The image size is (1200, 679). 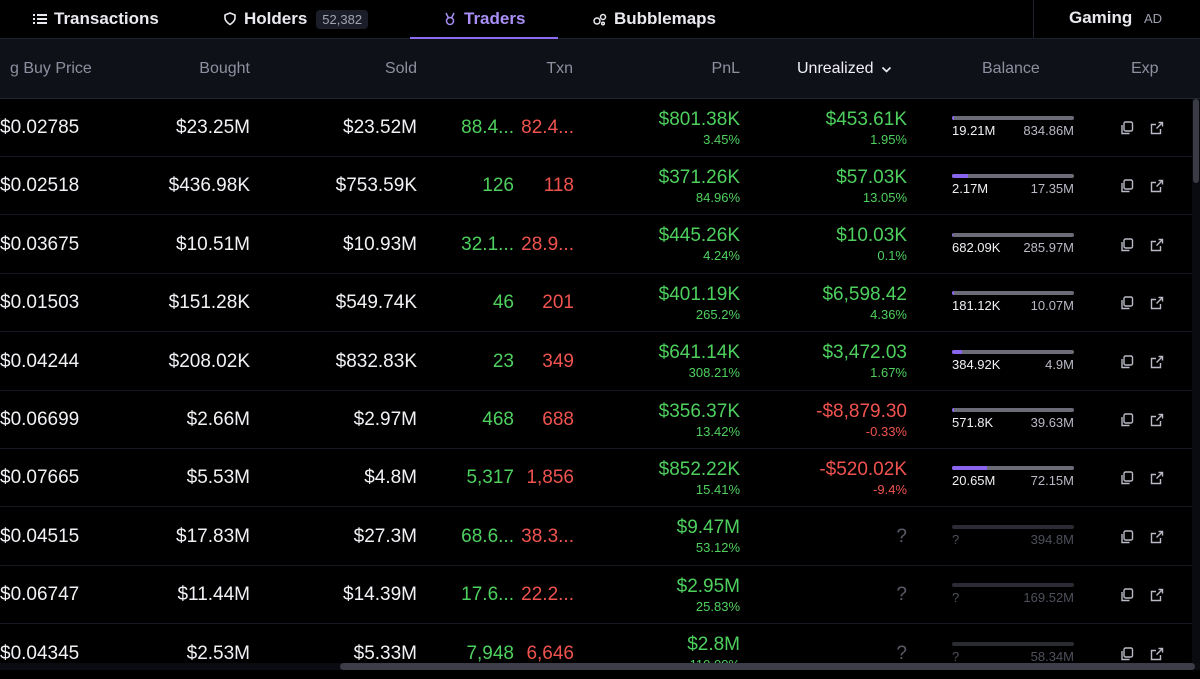 What do you see at coordinates (717, 197) in the screenshot?
I see `pnl-percent: 84.96%` at bounding box center [717, 197].